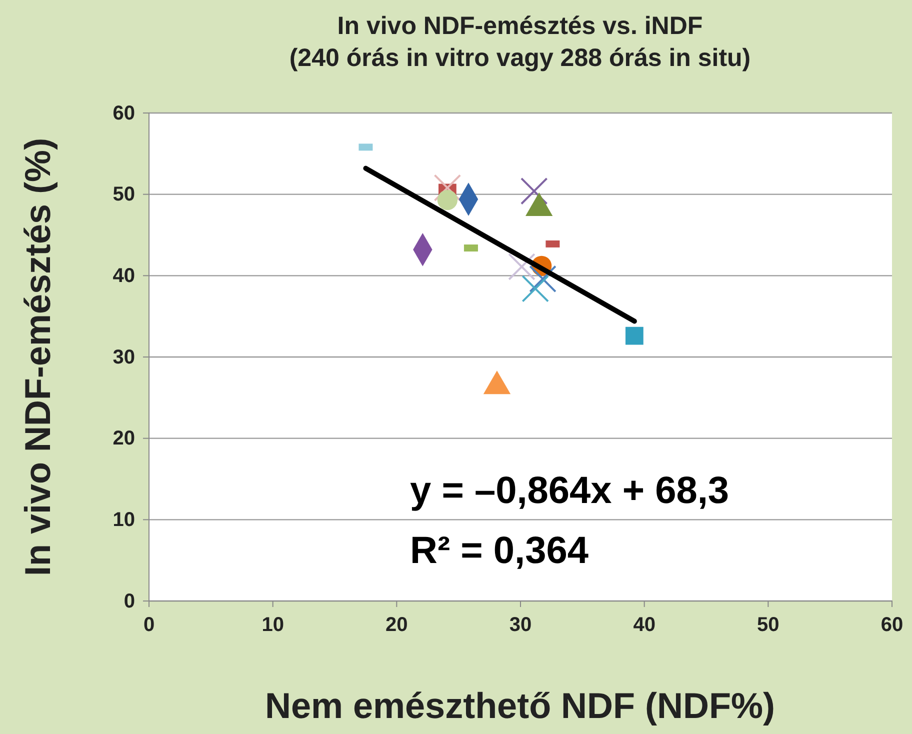  What do you see at coordinates (123, 113) in the screenshot?
I see `y-tick-label: 60` at bounding box center [123, 113].